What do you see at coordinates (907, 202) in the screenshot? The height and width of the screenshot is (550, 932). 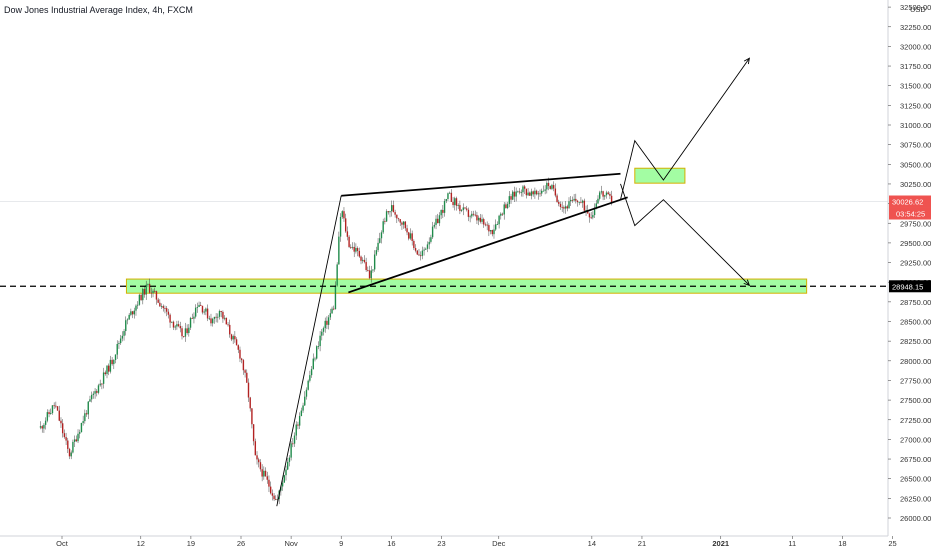 I see `last-price-label: 30026.62` at bounding box center [907, 202].